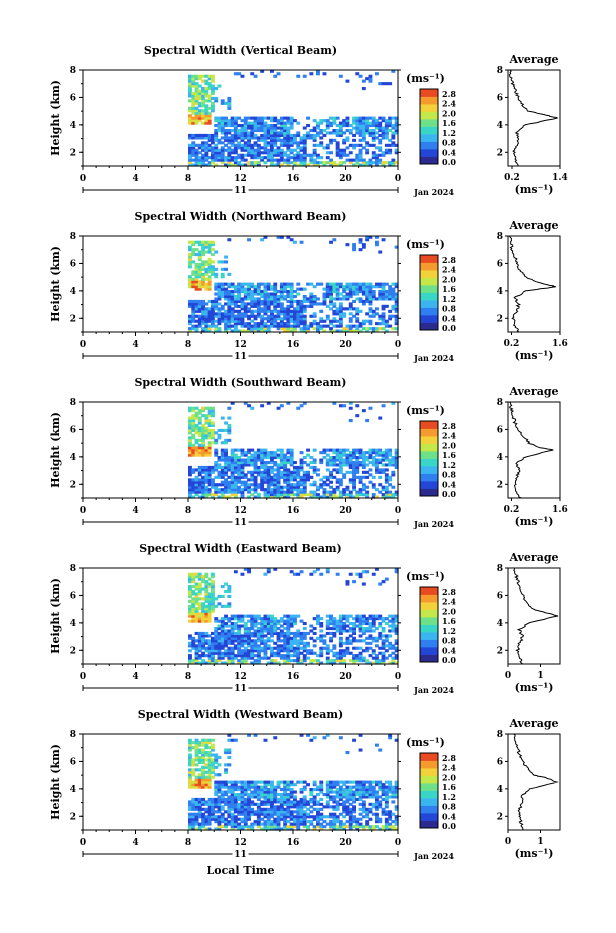 Image resolution: width=616 pixels, height=933 pixels. I want to click on colorbar-label: 0.8, so click(449, 143).